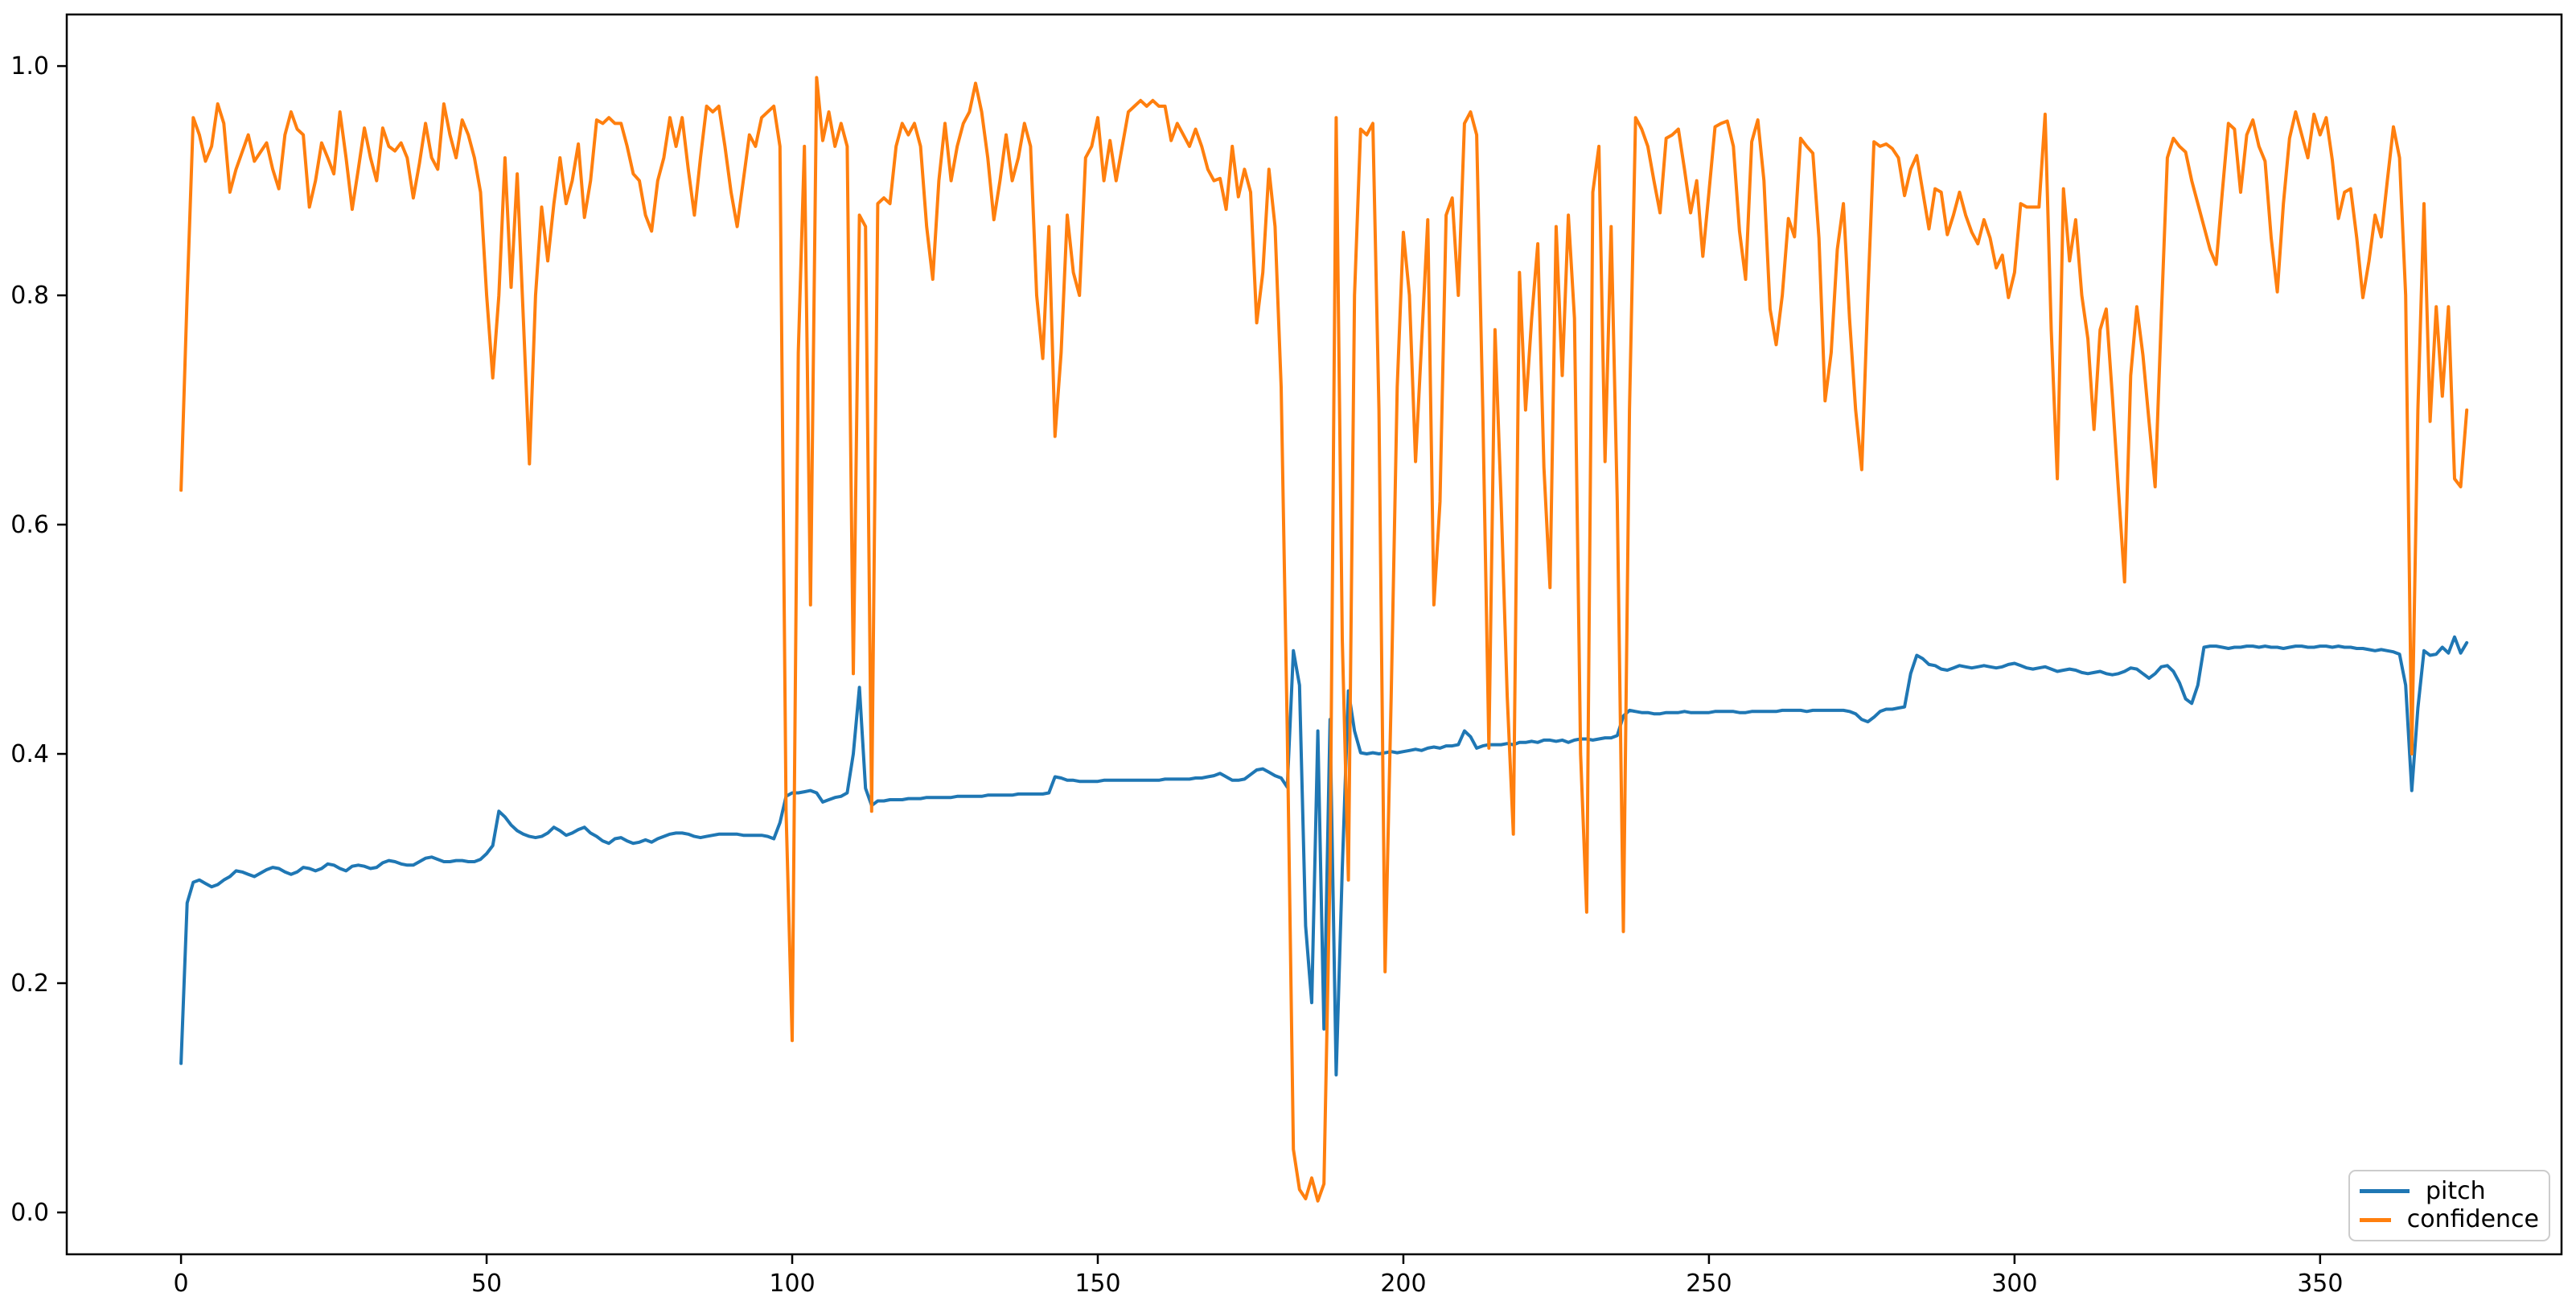 This screenshot has height=1309, width=2576. Describe the element at coordinates (1709, 1284) in the screenshot. I see `x-tick-label-250: 250` at that location.